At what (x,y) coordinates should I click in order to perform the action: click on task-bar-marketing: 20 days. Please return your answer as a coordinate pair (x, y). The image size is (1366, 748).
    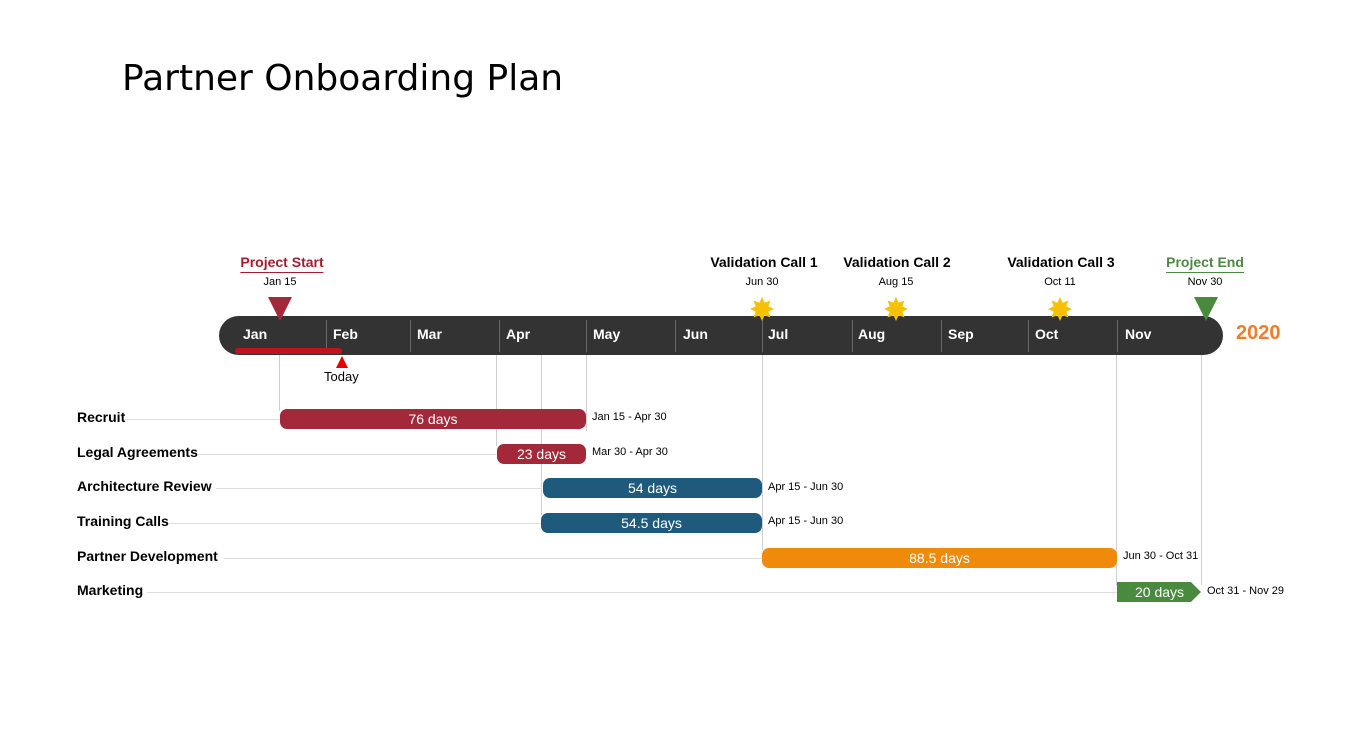
    Looking at the image, I should click on (1159, 592).